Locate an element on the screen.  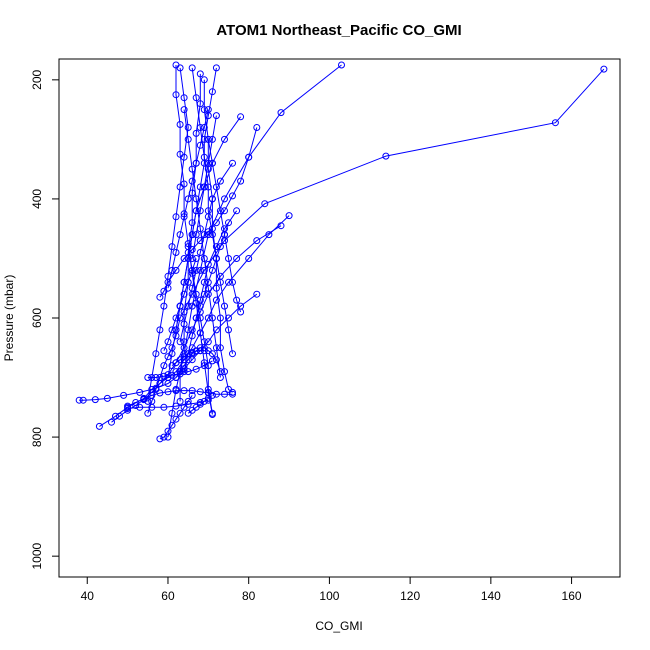
chart-title: ATOM1 Northeast_Pacific CO_GMI is located at coordinates (338, 30).